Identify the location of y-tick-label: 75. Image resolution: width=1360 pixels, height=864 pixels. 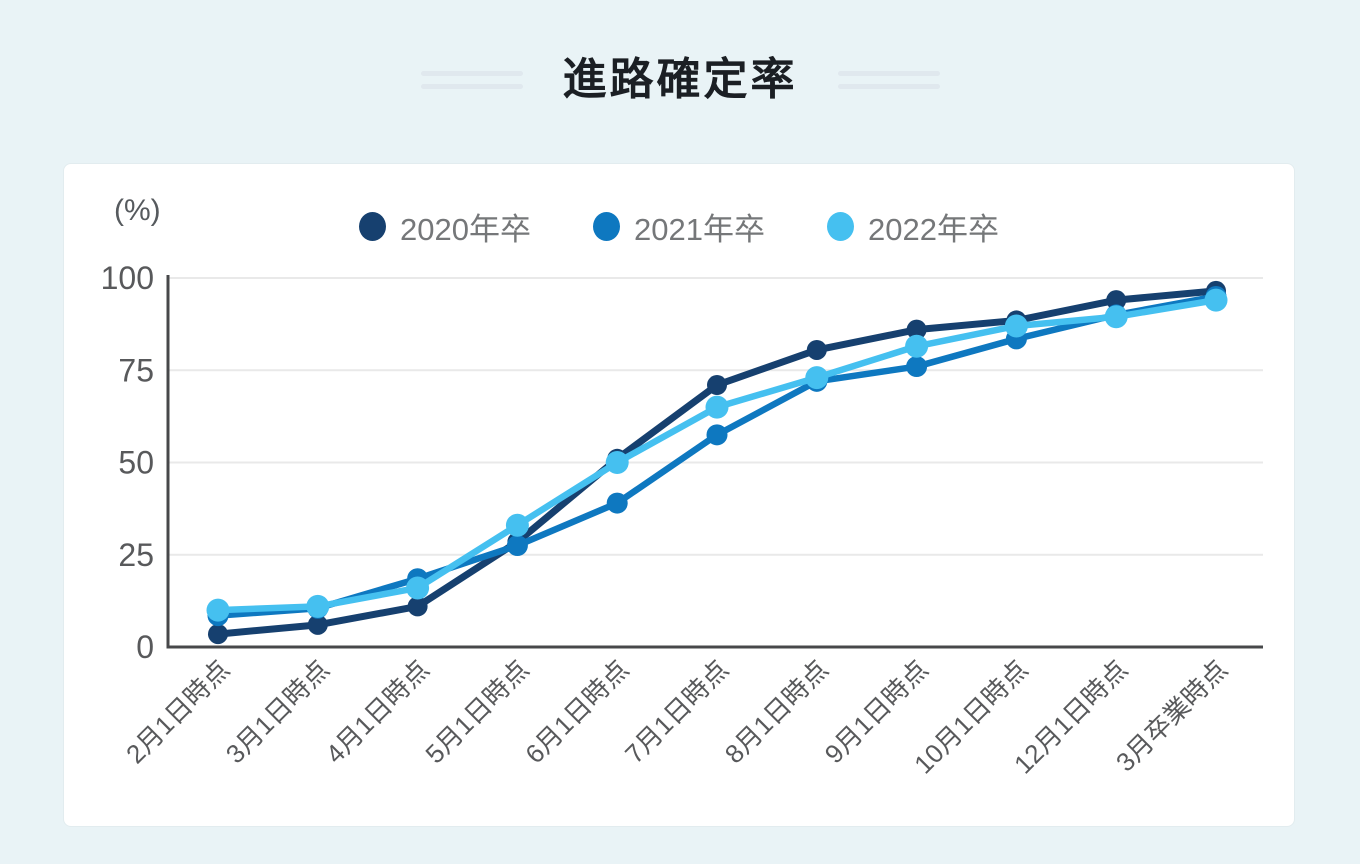
(136, 370).